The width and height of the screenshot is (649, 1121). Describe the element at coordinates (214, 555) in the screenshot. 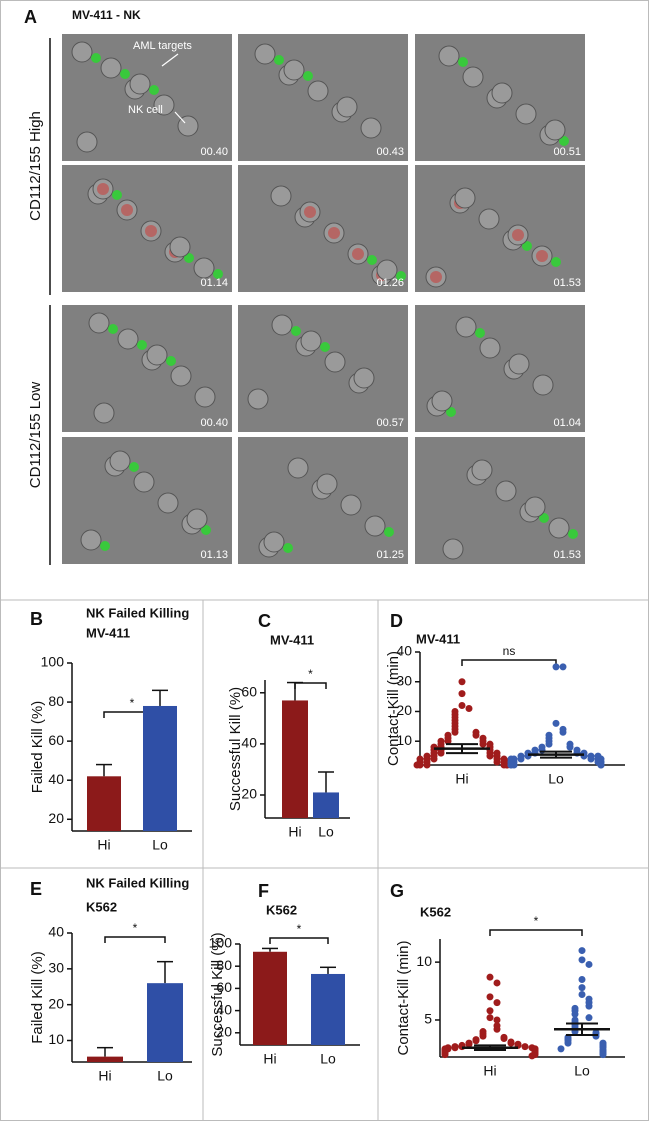

I see `timestamp: 01.13` at that location.